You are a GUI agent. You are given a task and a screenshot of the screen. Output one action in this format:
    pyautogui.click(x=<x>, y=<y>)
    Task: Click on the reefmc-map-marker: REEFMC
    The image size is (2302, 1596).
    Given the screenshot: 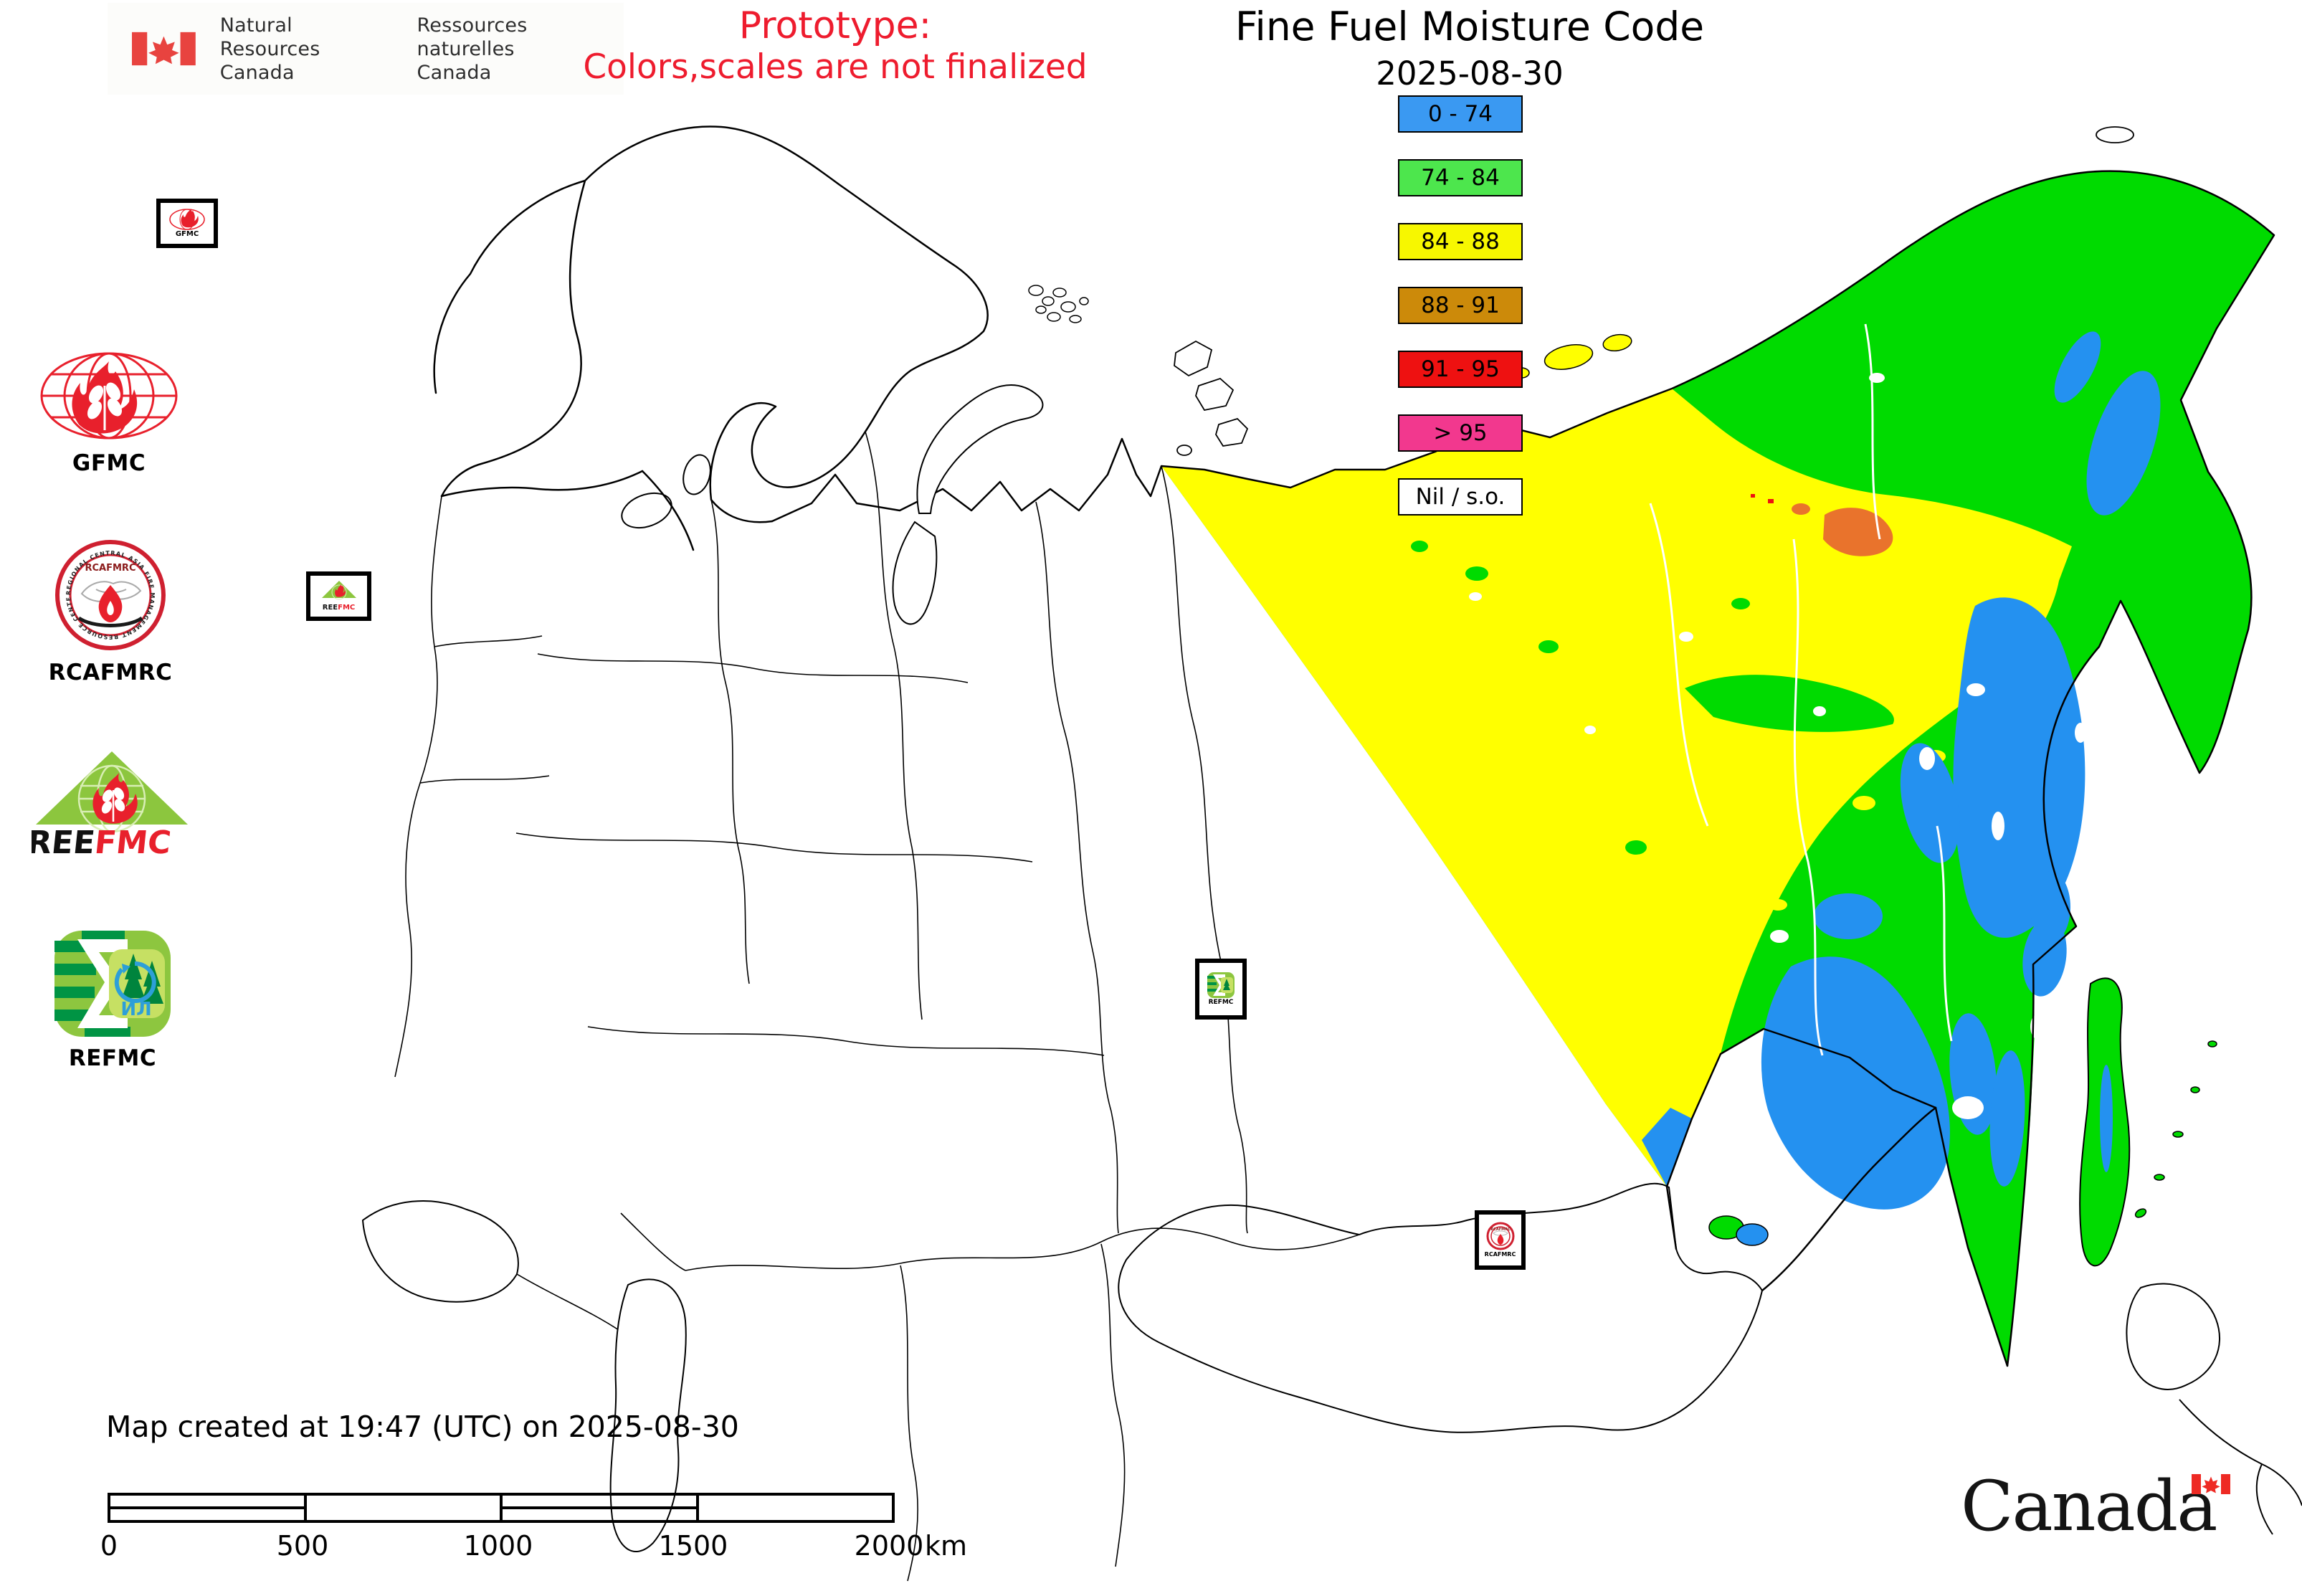 What is the action you would take?
    pyautogui.click(x=339, y=596)
    